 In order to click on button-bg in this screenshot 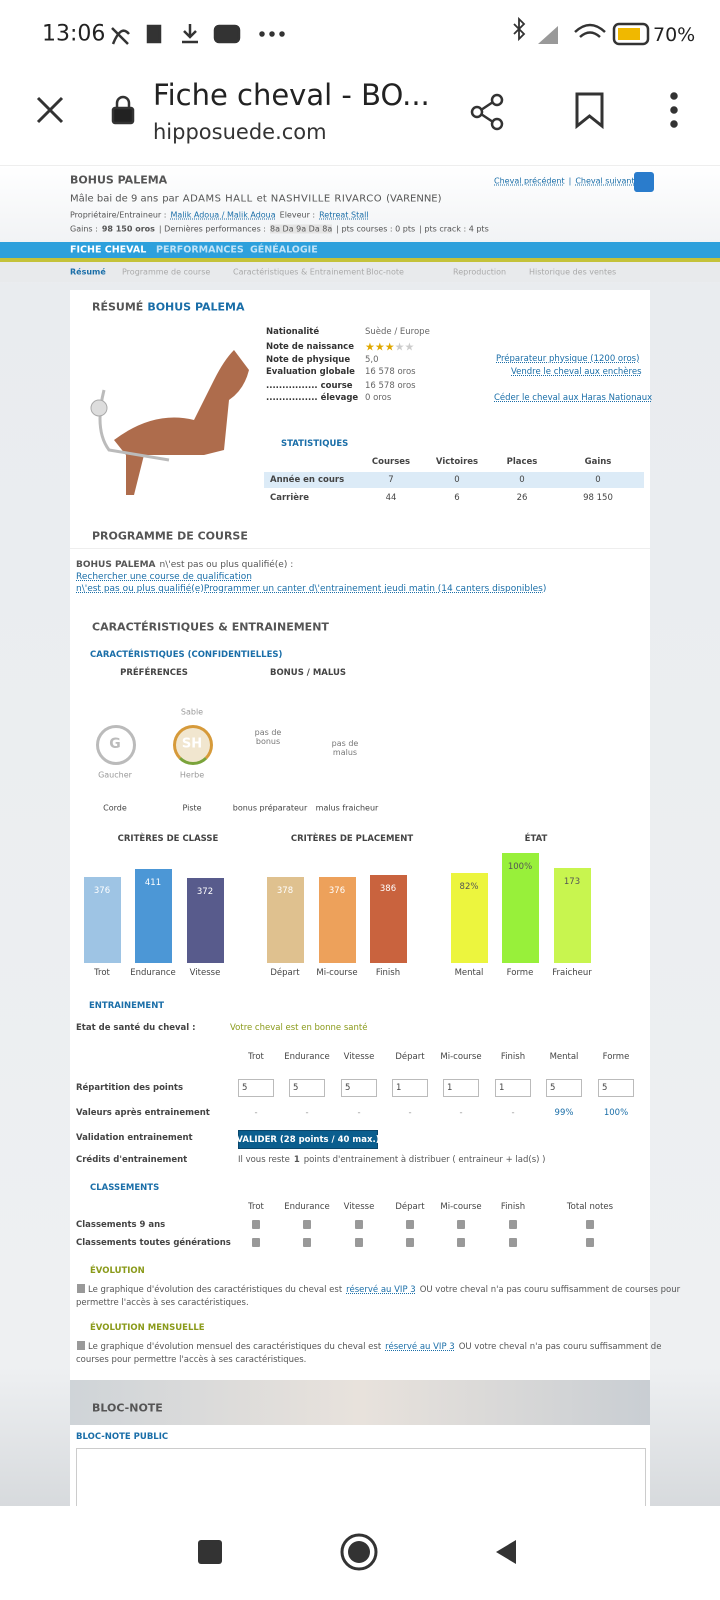, I will do `click(308, 1139)`.